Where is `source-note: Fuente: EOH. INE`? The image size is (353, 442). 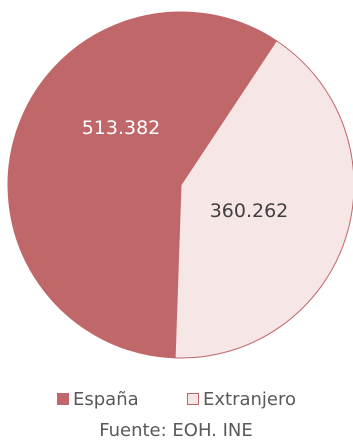 source-note: Fuente: EOH. INE is located at coordinates (176, 430).